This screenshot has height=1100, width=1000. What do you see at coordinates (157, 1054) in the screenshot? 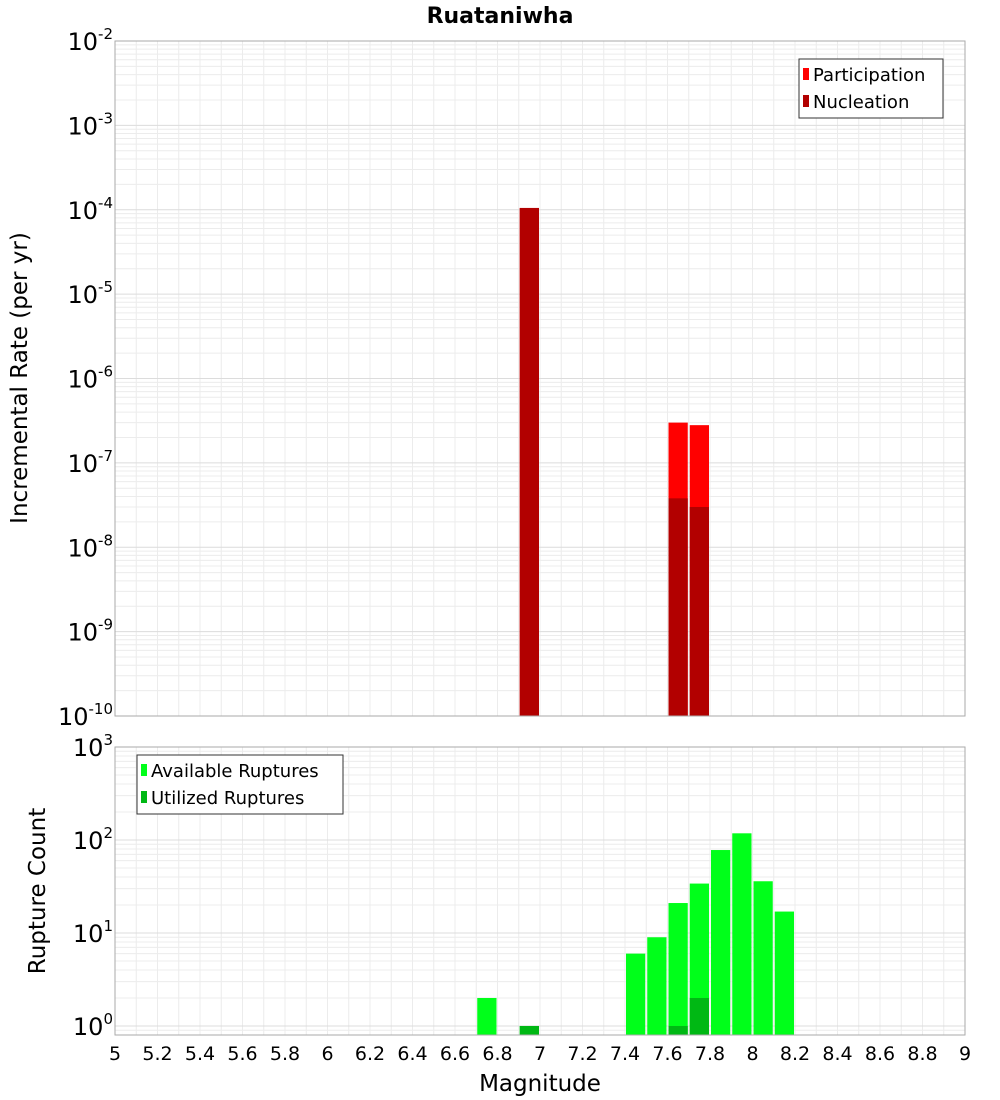
I see `x-tick-label: 5.2` at bounding box center [157, 1054].